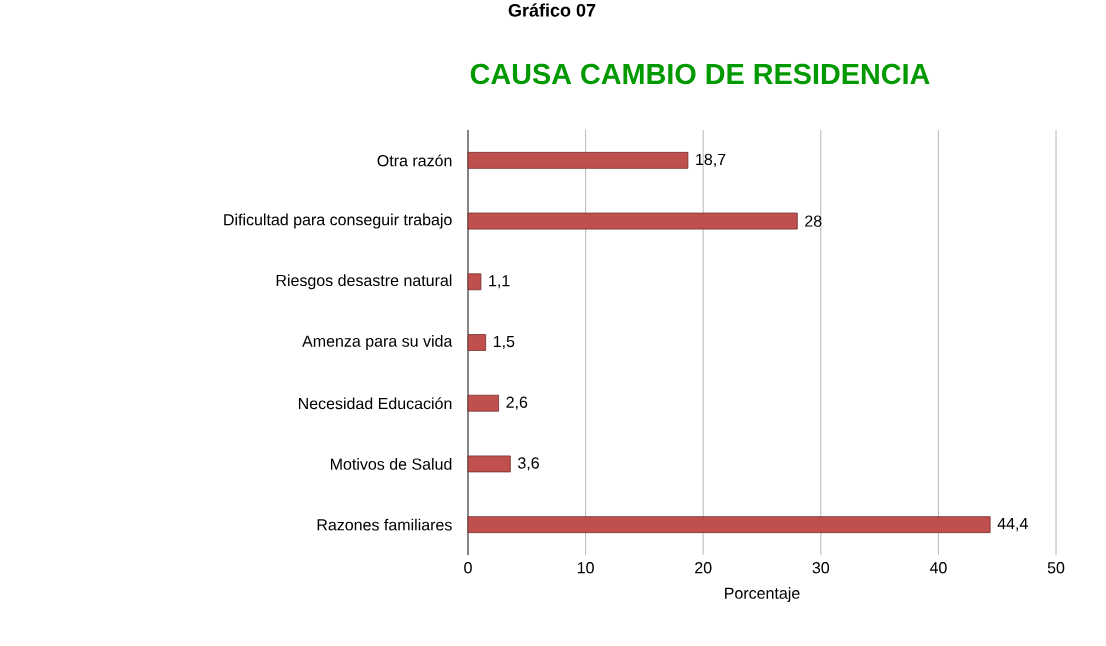  What do you see at coordinates (377, 342) in the screenshot?
I see `y-tick-label: Amenza para su vida` at bounding box center [377, 342].